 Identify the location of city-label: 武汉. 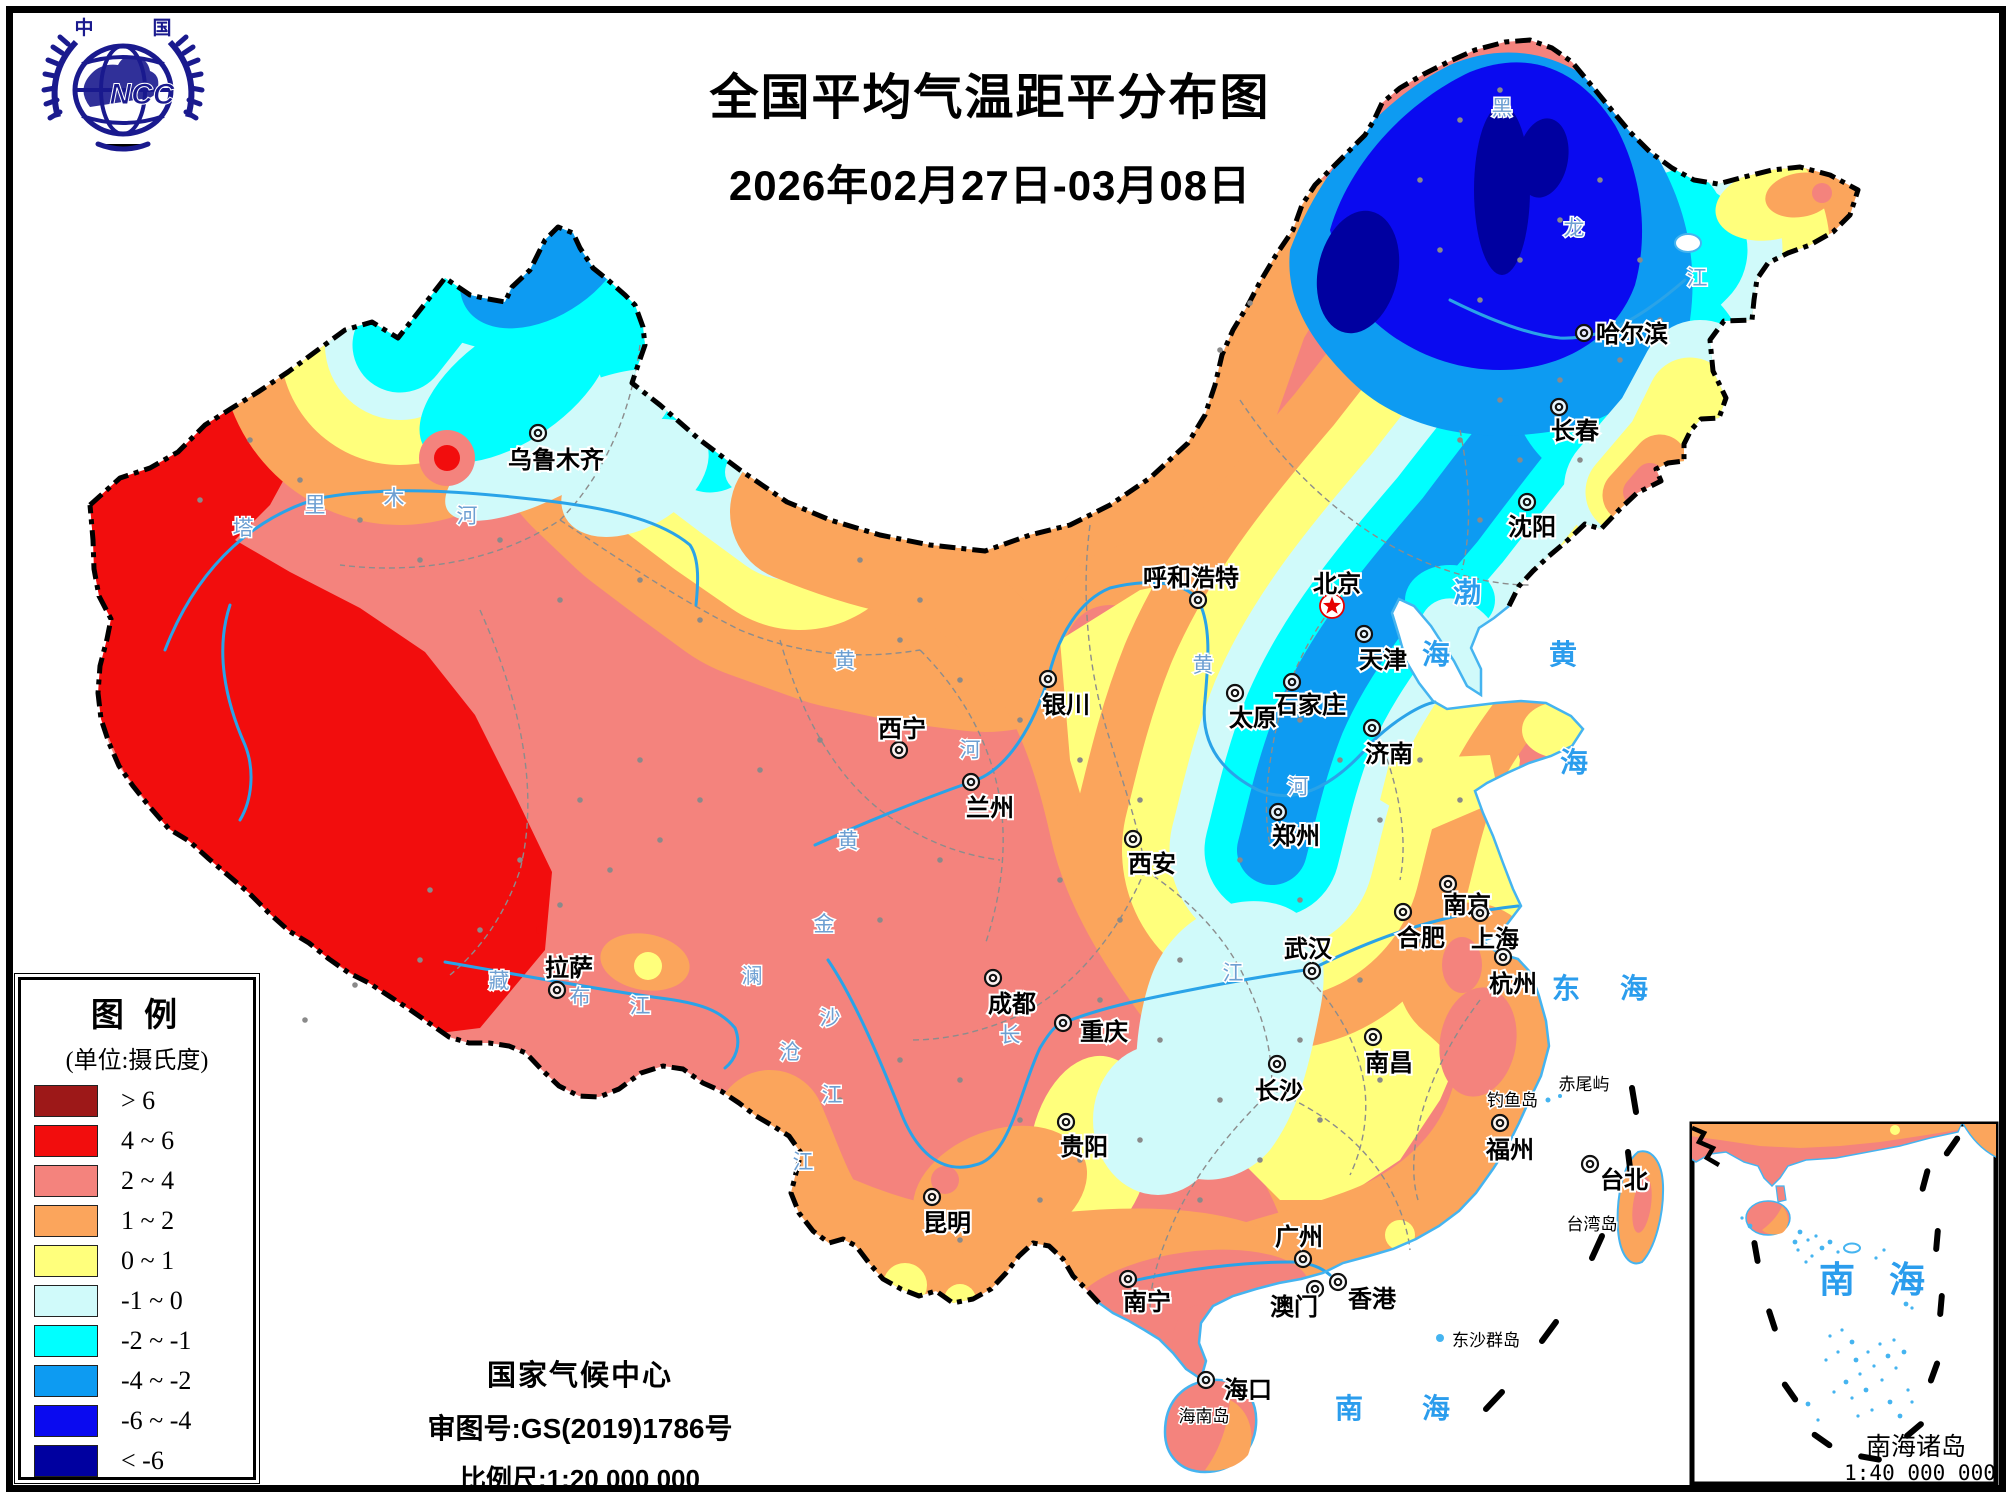
(1308, 949).